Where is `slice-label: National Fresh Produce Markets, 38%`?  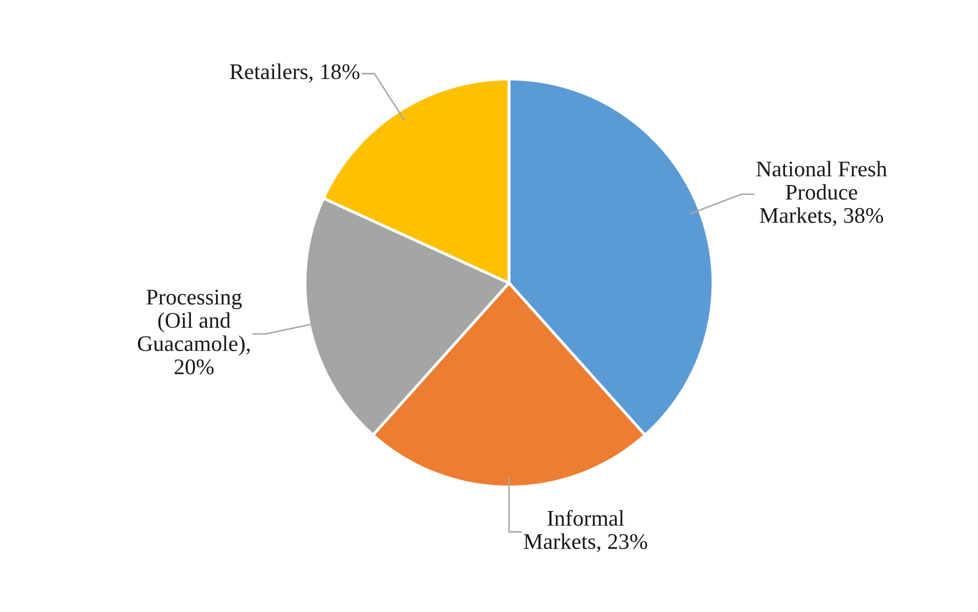 slice-label: National Fresh Produce Markets, 38% is located at coordinates (821, 193).